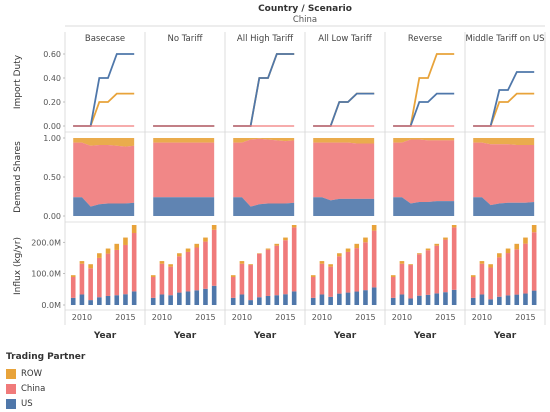  Describe the element at coordinates (499, 255) in the screenshot. I see `influx-bar-row-5-2012` at that location.